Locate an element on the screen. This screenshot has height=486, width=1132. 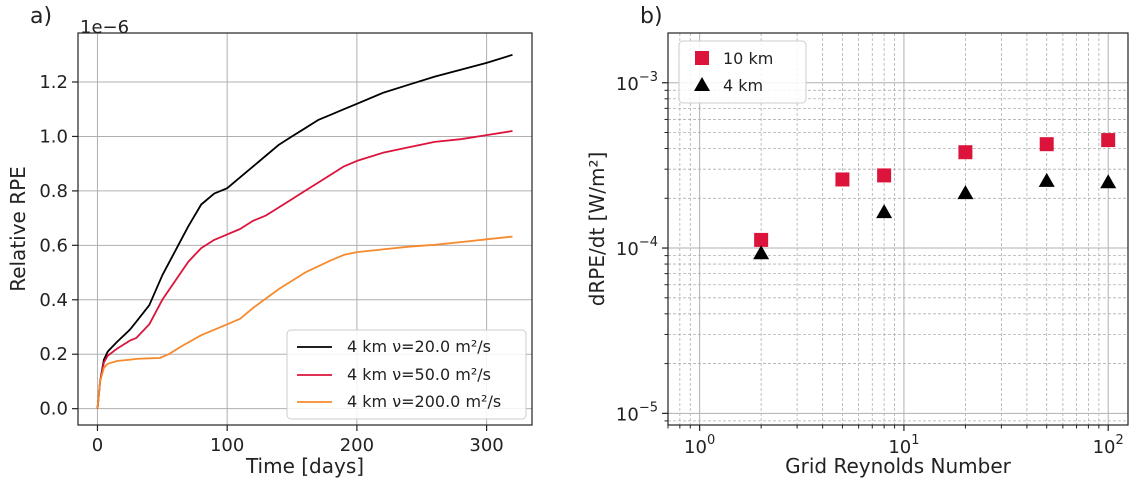
panel-a-x-tick-label: 200 is located at coordinates (357, 445).